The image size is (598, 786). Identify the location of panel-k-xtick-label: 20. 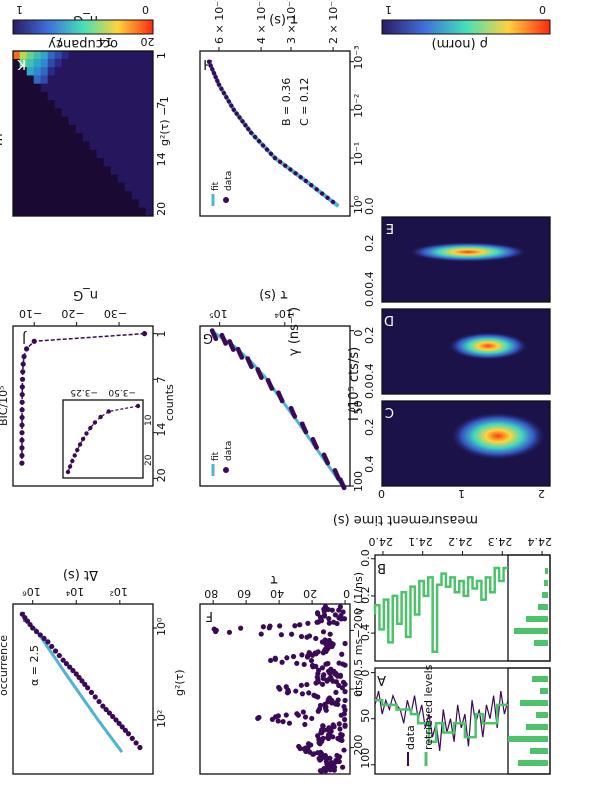
(161, 209).